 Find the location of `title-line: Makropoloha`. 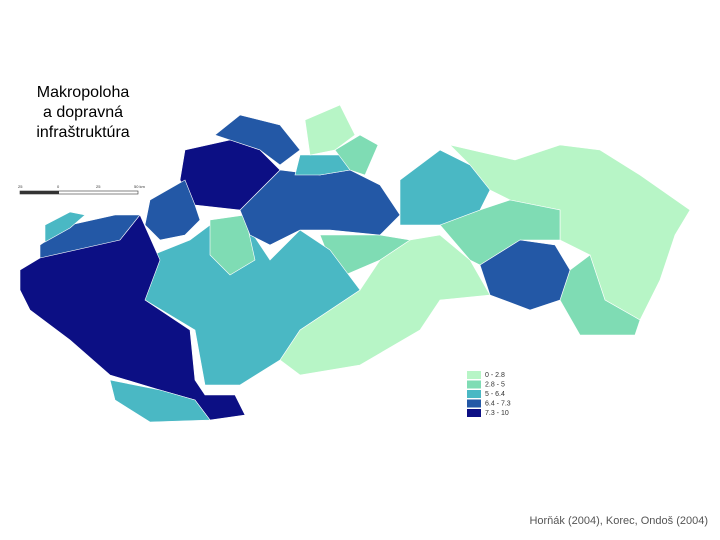

title-line: Makropoloha is located at coordinates (83, 92).